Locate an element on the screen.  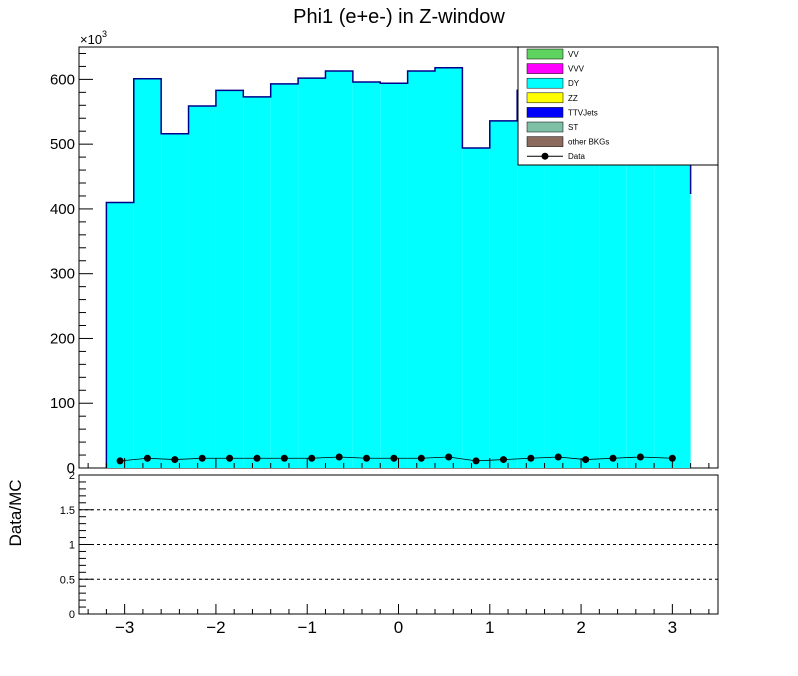
legend-label: VVV is located at coordinates (576, 69).